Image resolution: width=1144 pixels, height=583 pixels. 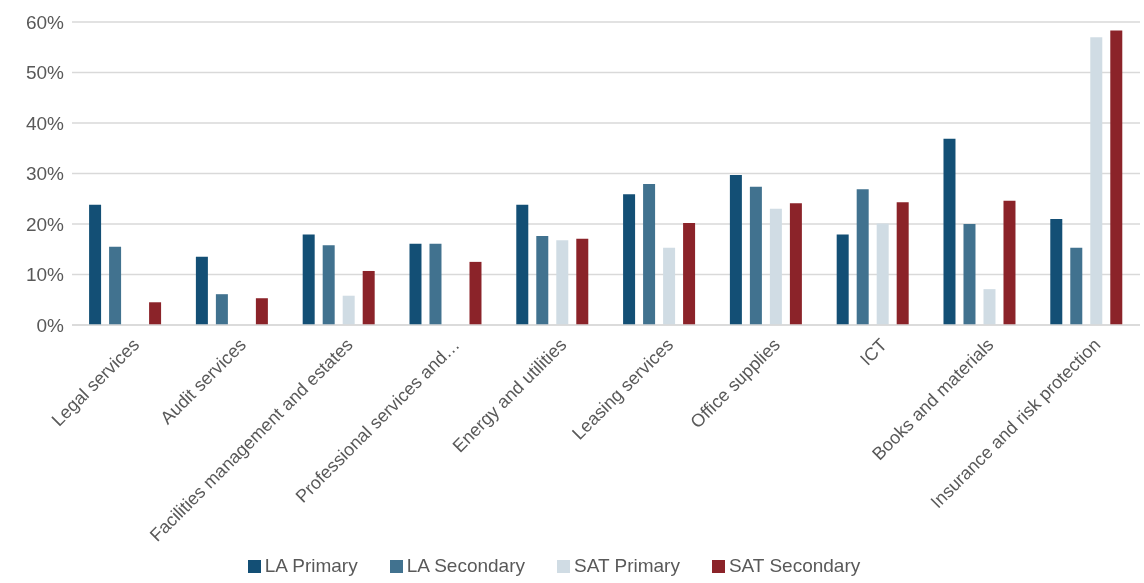 What do you see at coordinates (311, 565) in the screenshot?
I see `legend-label: LA Primary` at bounding box center [311, 565].